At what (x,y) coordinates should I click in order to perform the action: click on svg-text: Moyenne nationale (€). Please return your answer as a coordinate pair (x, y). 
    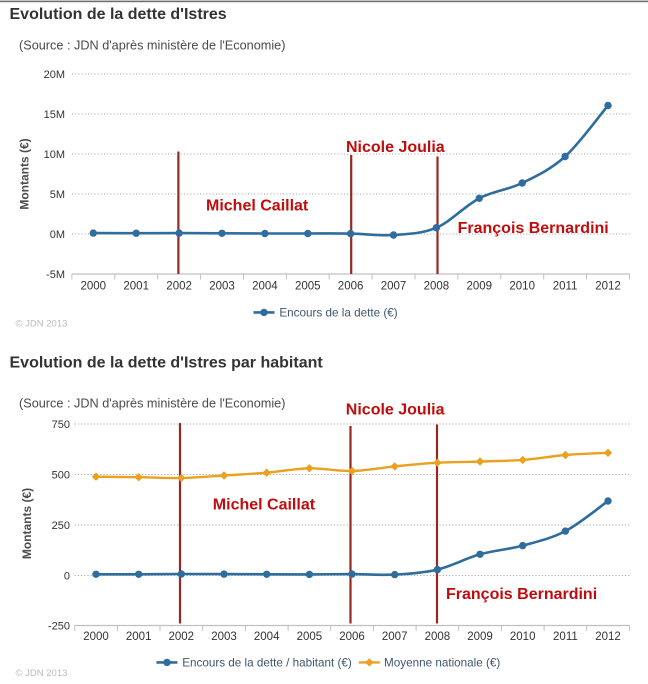
    Looking at the image, I should click on (442, 663).